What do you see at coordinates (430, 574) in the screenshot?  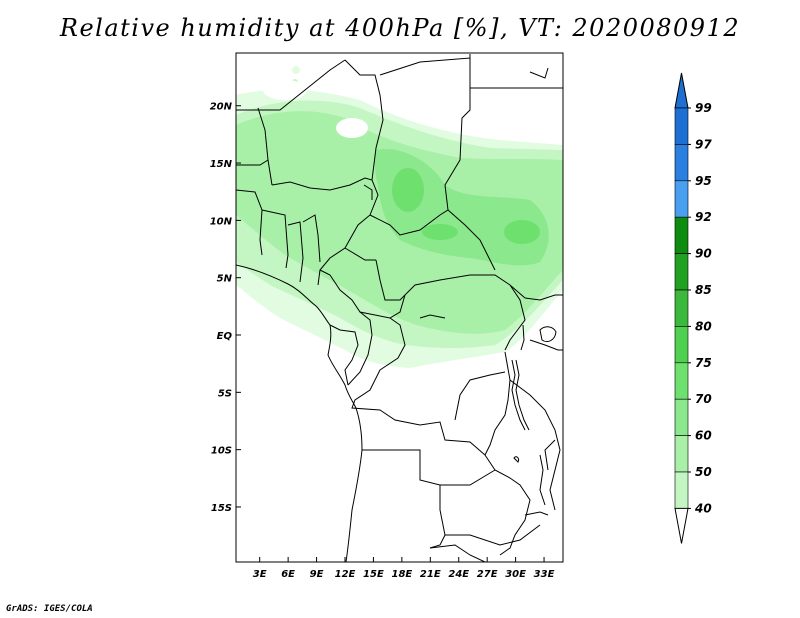 I see `x-tick-label: 21E` at bounding box center [430, 574].